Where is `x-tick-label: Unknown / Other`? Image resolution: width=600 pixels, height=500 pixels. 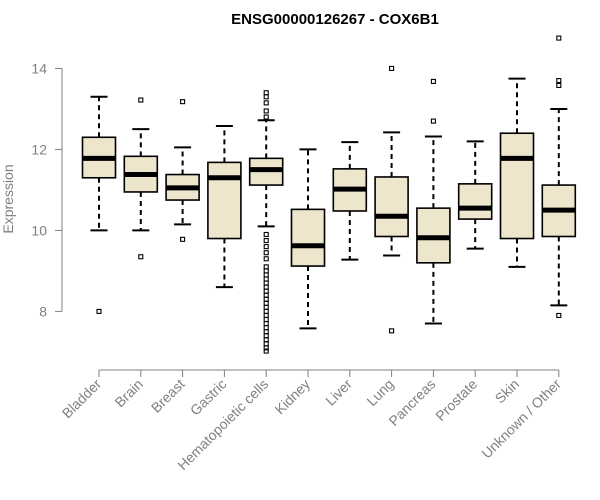
x-tick-label: Unknown / Other is located at coordinates (521, 419).